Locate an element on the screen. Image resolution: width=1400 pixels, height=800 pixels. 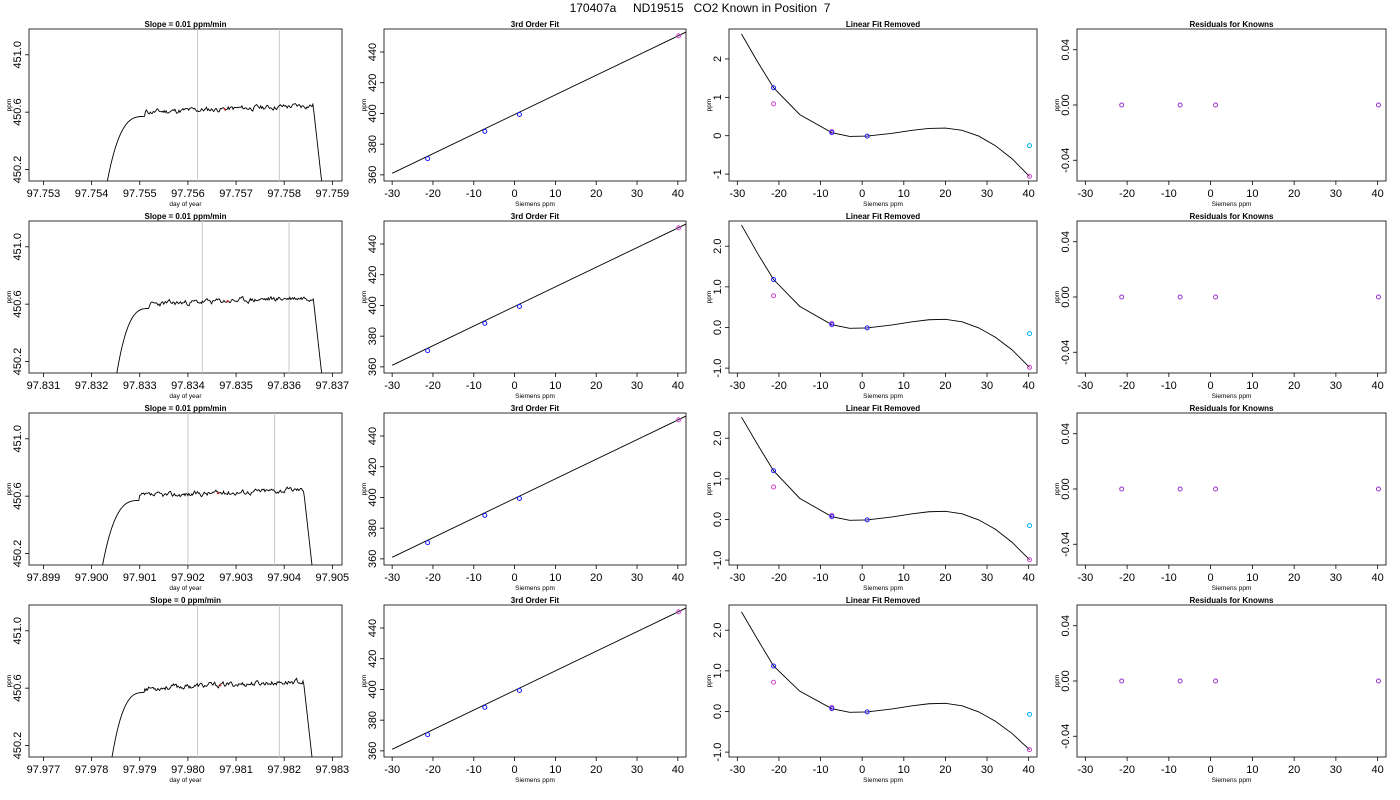
y-tick-label: -0.04 is located at coordinates (1066, 352).